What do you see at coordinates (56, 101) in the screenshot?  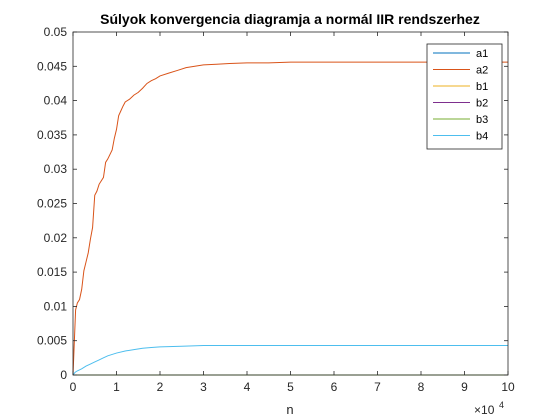 I see `y-tick-label: 0.04` at bounding box center [56, 101].